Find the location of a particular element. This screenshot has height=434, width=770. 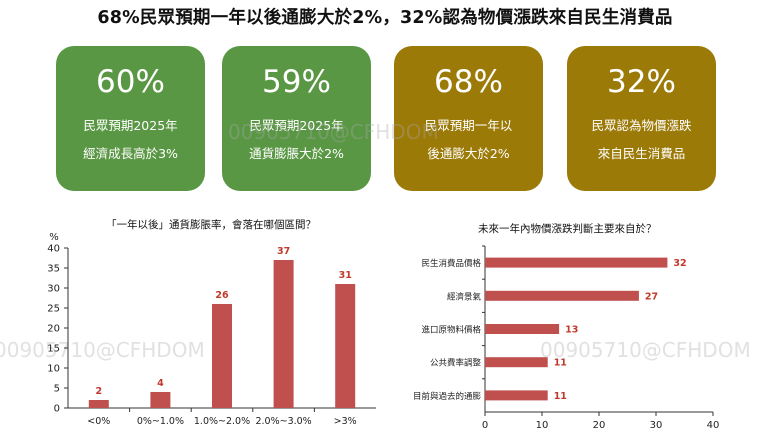

bar-value-label: 32 is located at coordinates (679, 263).